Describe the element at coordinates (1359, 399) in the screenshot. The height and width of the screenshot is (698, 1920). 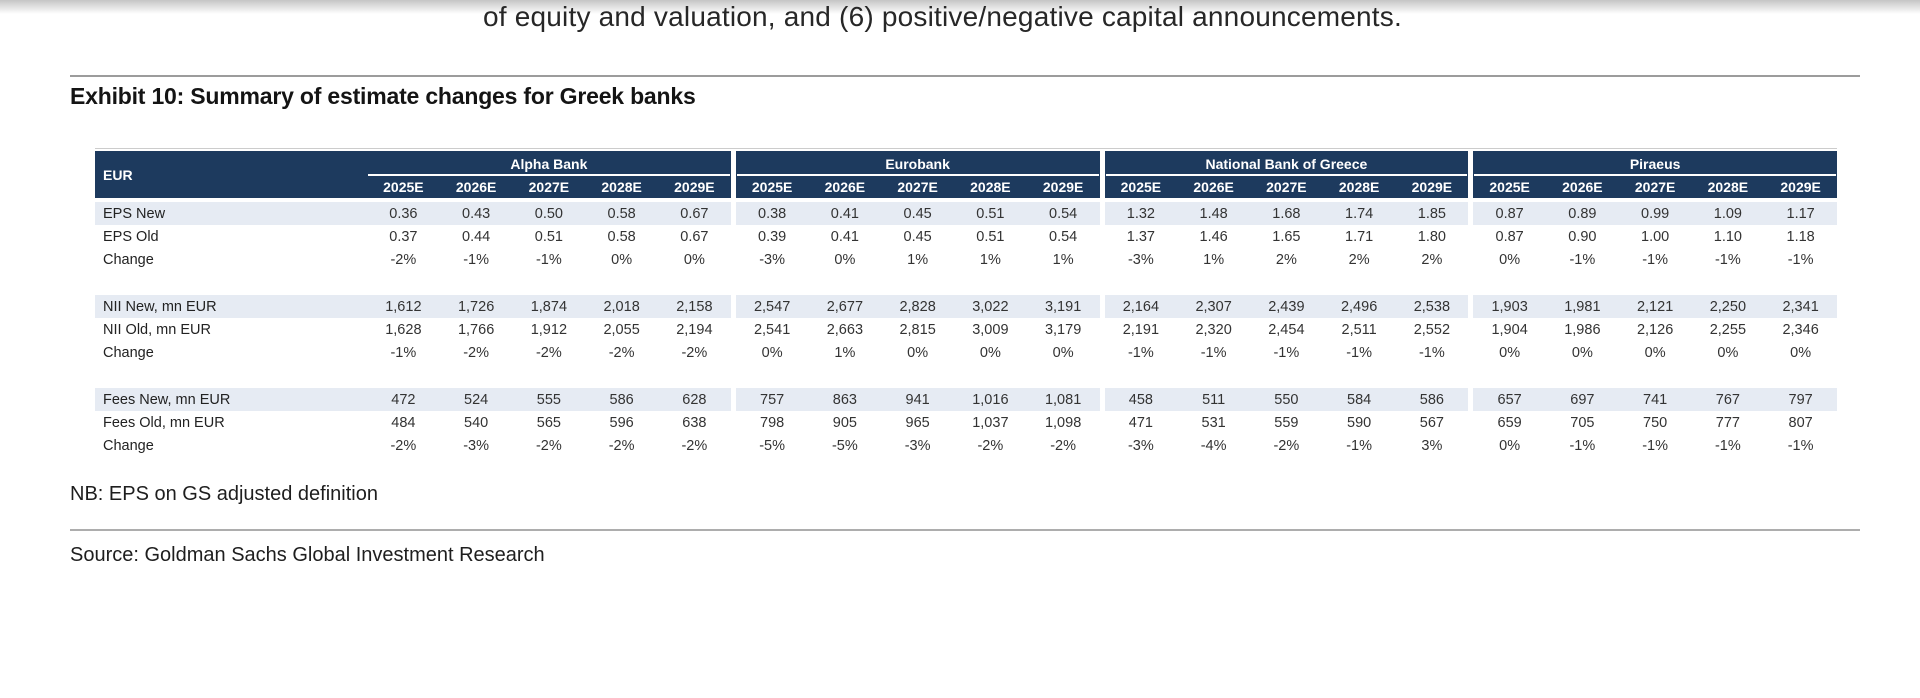
I see `value-cell: 584` at that location.